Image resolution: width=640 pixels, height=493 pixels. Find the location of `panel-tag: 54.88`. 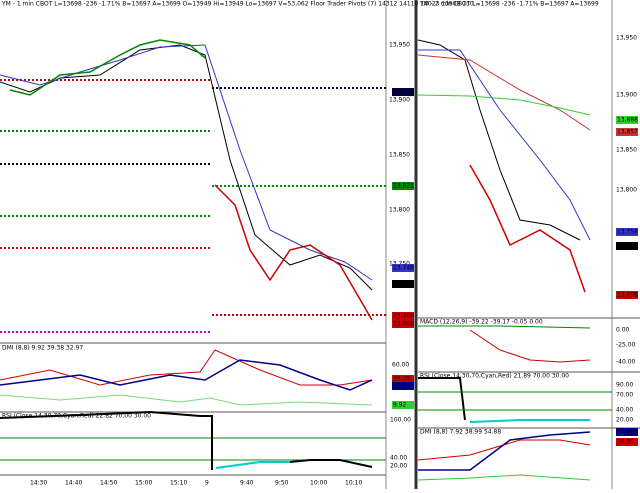

panel-tag: 54.88 is located at coordinates (625, 432).